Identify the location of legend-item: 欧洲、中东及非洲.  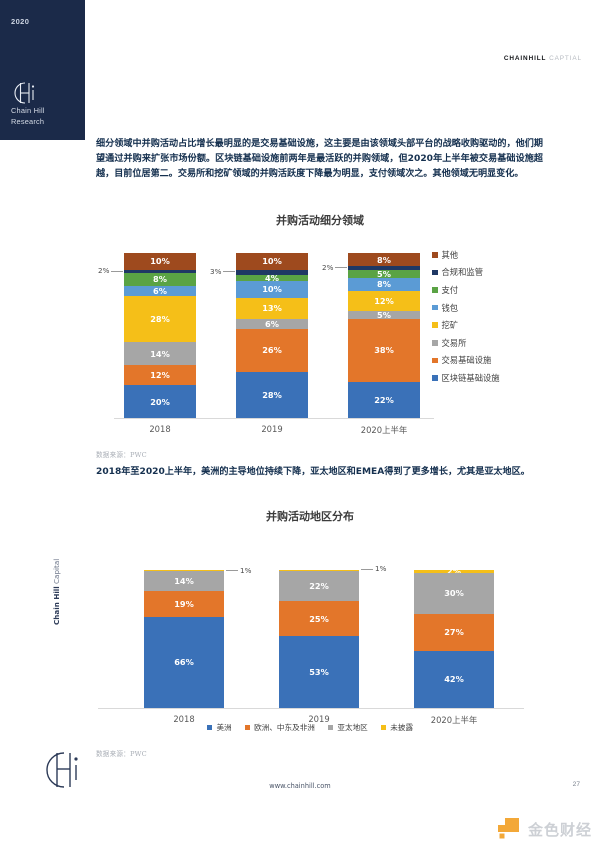
(279, 727).